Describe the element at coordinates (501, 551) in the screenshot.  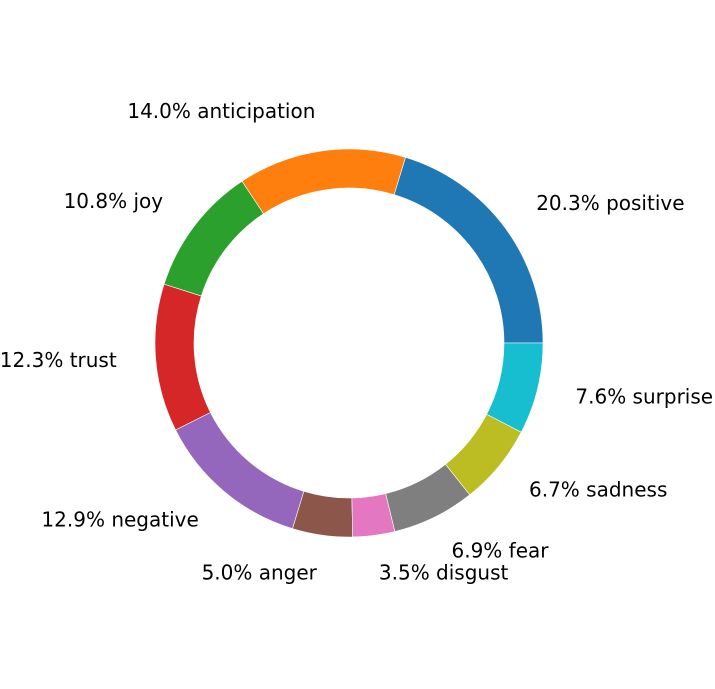
I see `label-fear: 6.9% fear` at that location.